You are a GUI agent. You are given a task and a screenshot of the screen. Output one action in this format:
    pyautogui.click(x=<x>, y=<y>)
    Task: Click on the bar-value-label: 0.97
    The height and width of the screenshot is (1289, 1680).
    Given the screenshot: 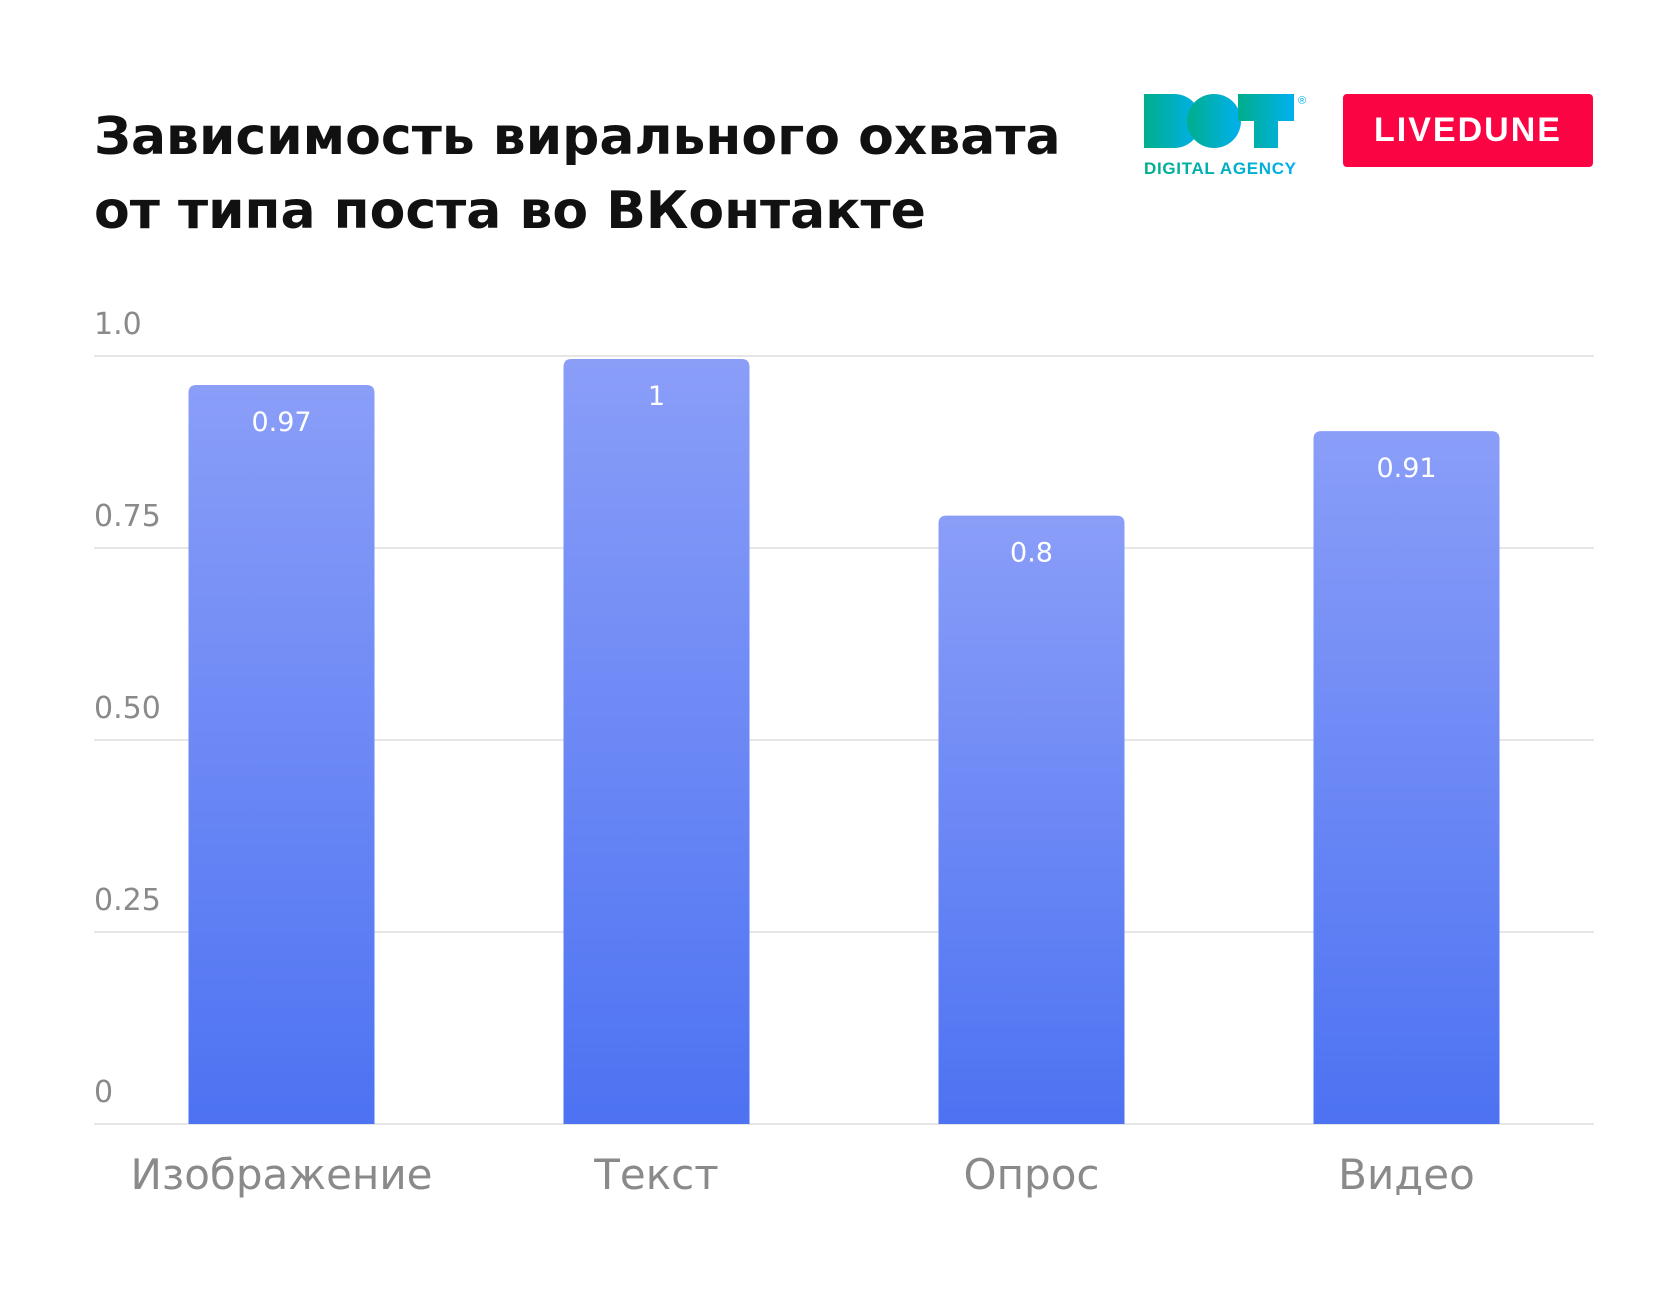 What is the action you would take?
    pyautogui.click(x=281, y=422)
    